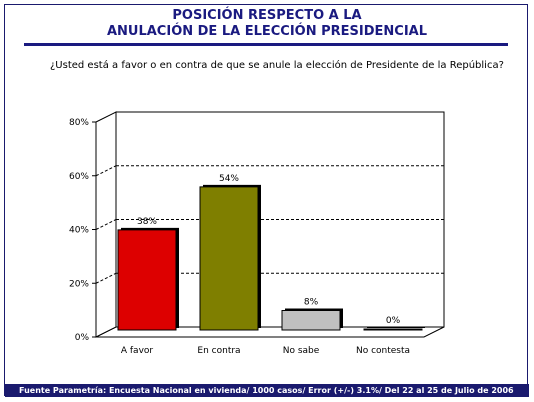 The height and width of the screenshot is (402, 534). I want to click on x-category-label: En contra, so click(218, 351).